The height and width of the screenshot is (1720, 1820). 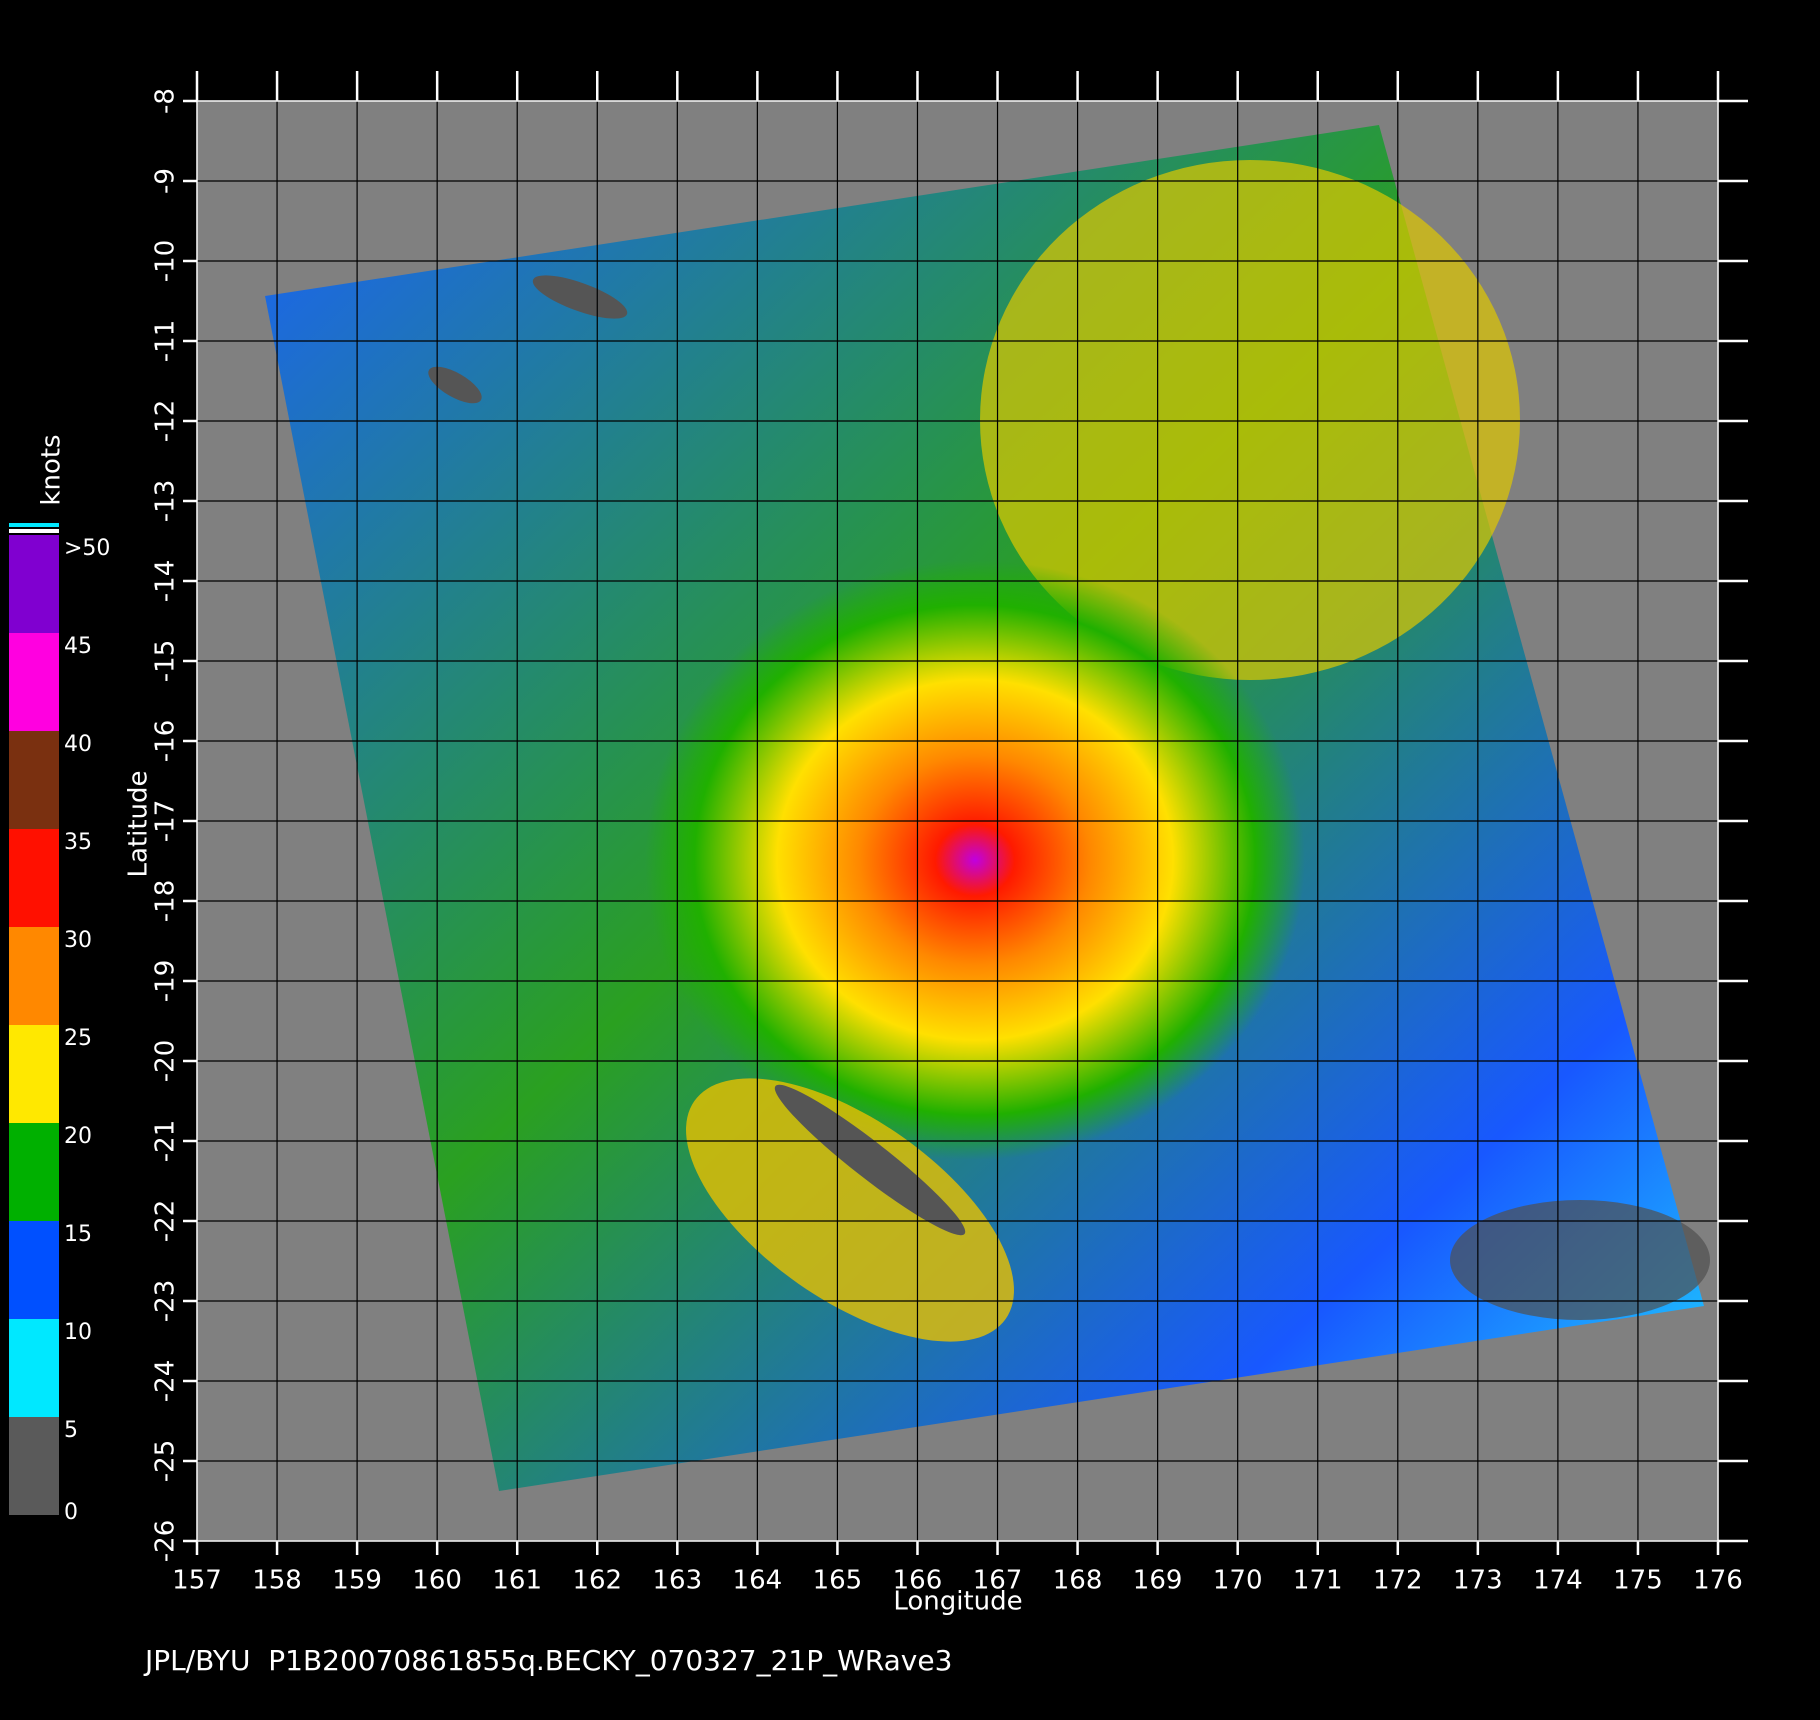 I want to click on x-tick-label: 162, so click(x=597, y=1581).